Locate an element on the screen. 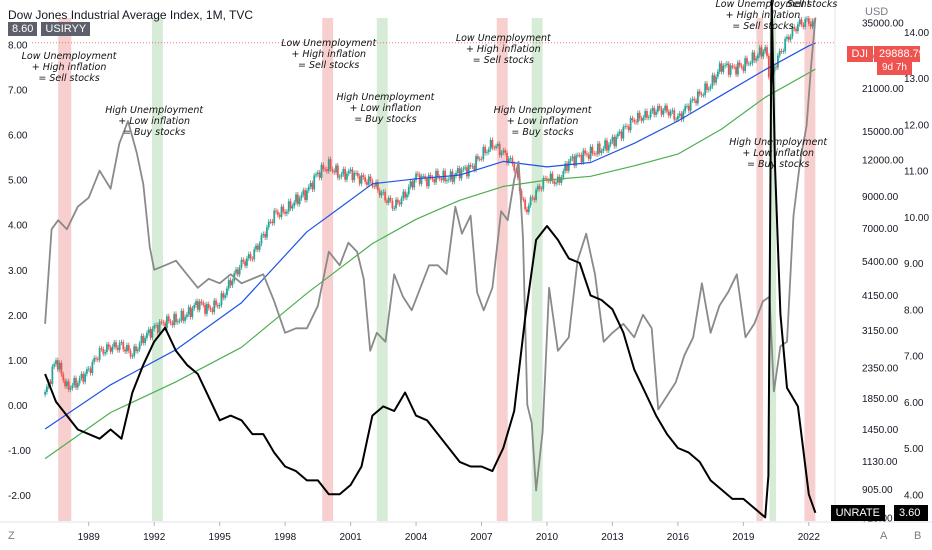 This screenshot has height=550, width=932. log-scale-button: B is located at coordinates (918, 536).